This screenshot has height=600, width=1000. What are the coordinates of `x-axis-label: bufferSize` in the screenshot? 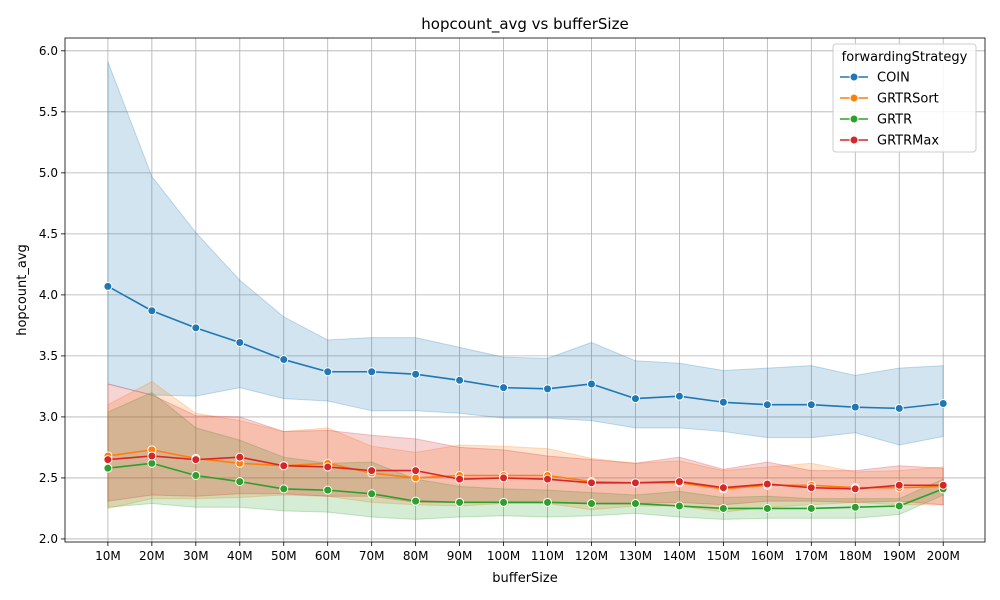 It's located at (524, 578).